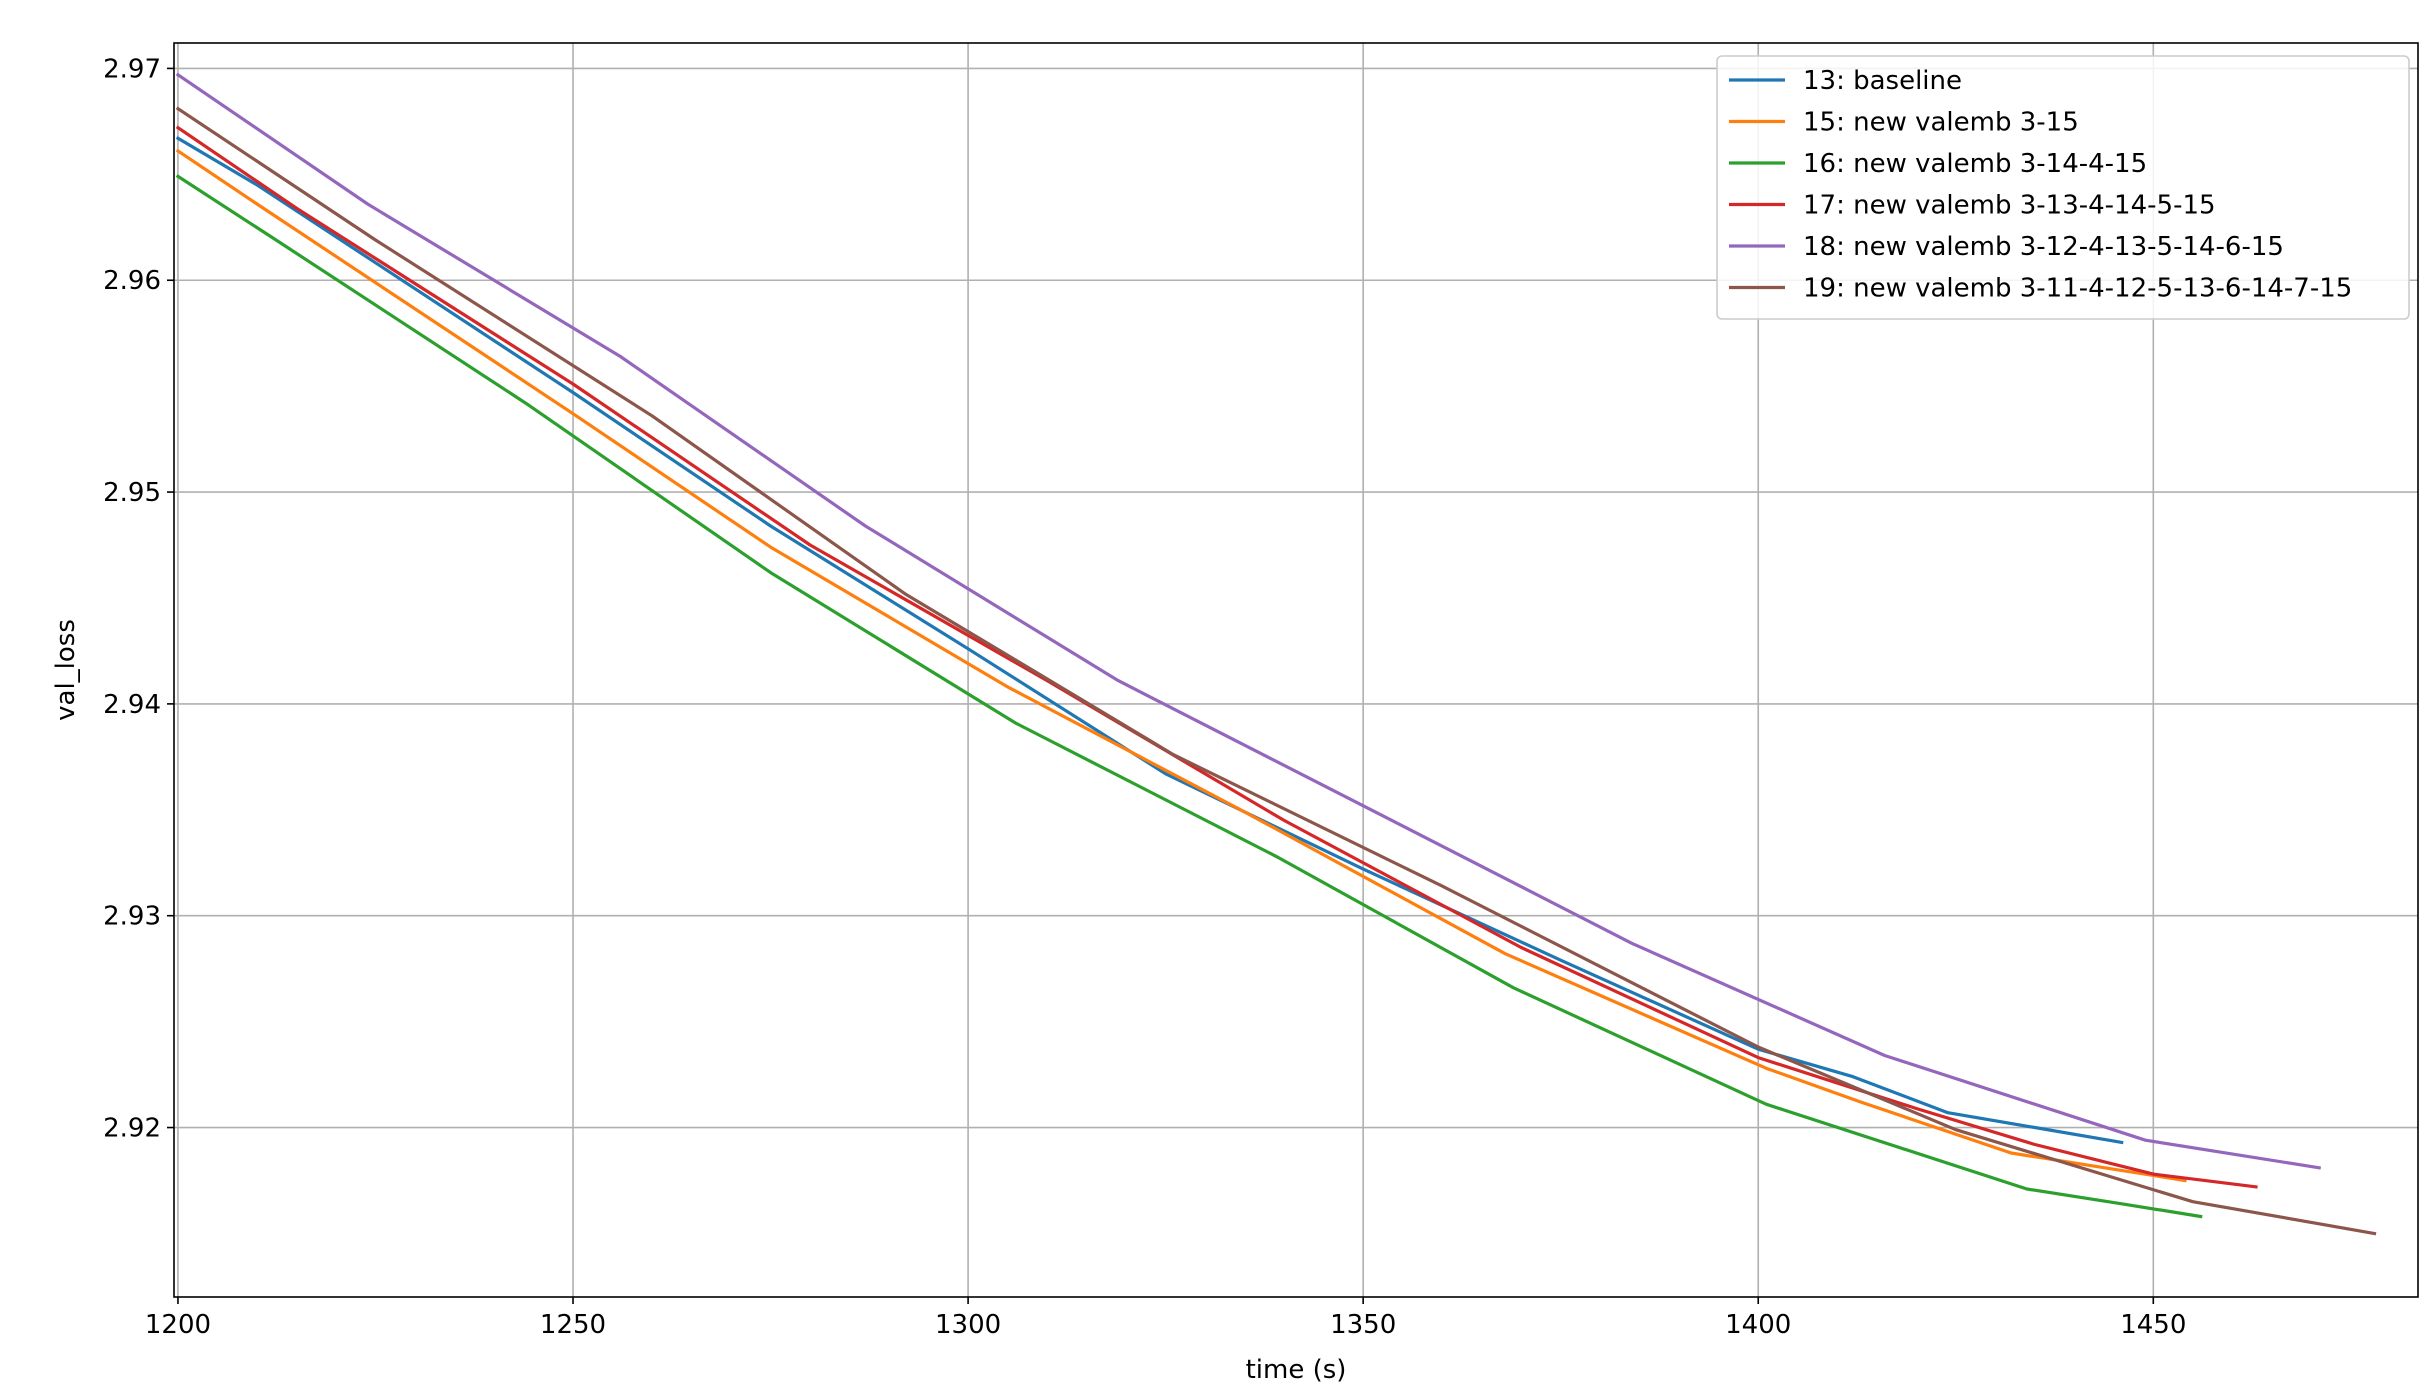 This screenshot has width=2430, height=1392. I want to click on y-tick-label: 2.95, so click(132, 493).